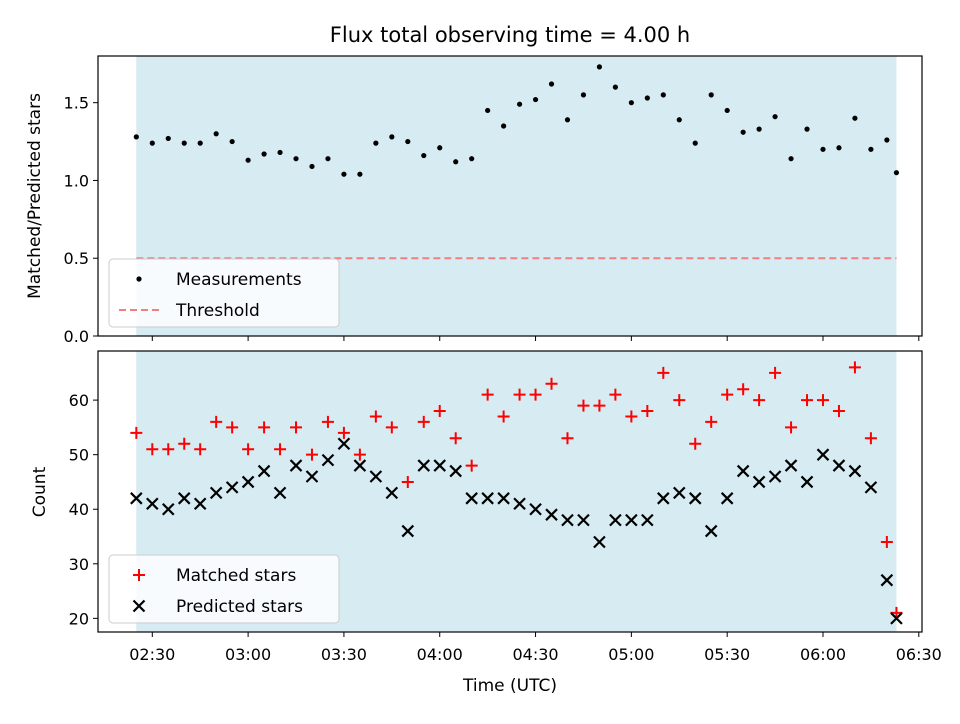 This screenshot has height=724, width=960. Describe the element at coordinates (727, 654) in the screenshot. I see `x-tick-label: 05:30` at that location.